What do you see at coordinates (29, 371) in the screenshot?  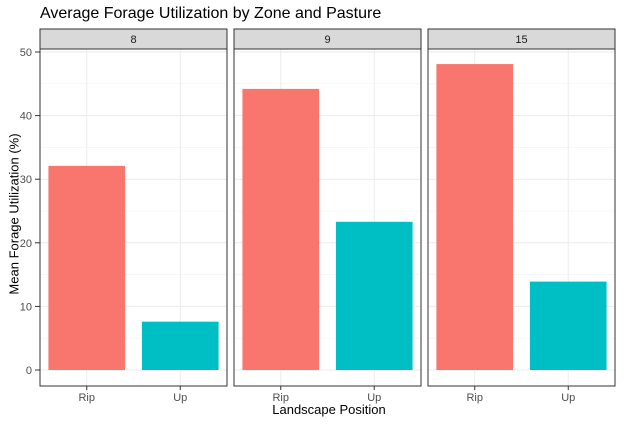 I see `y-tick-label: 0` at bounding box center [29, 371].